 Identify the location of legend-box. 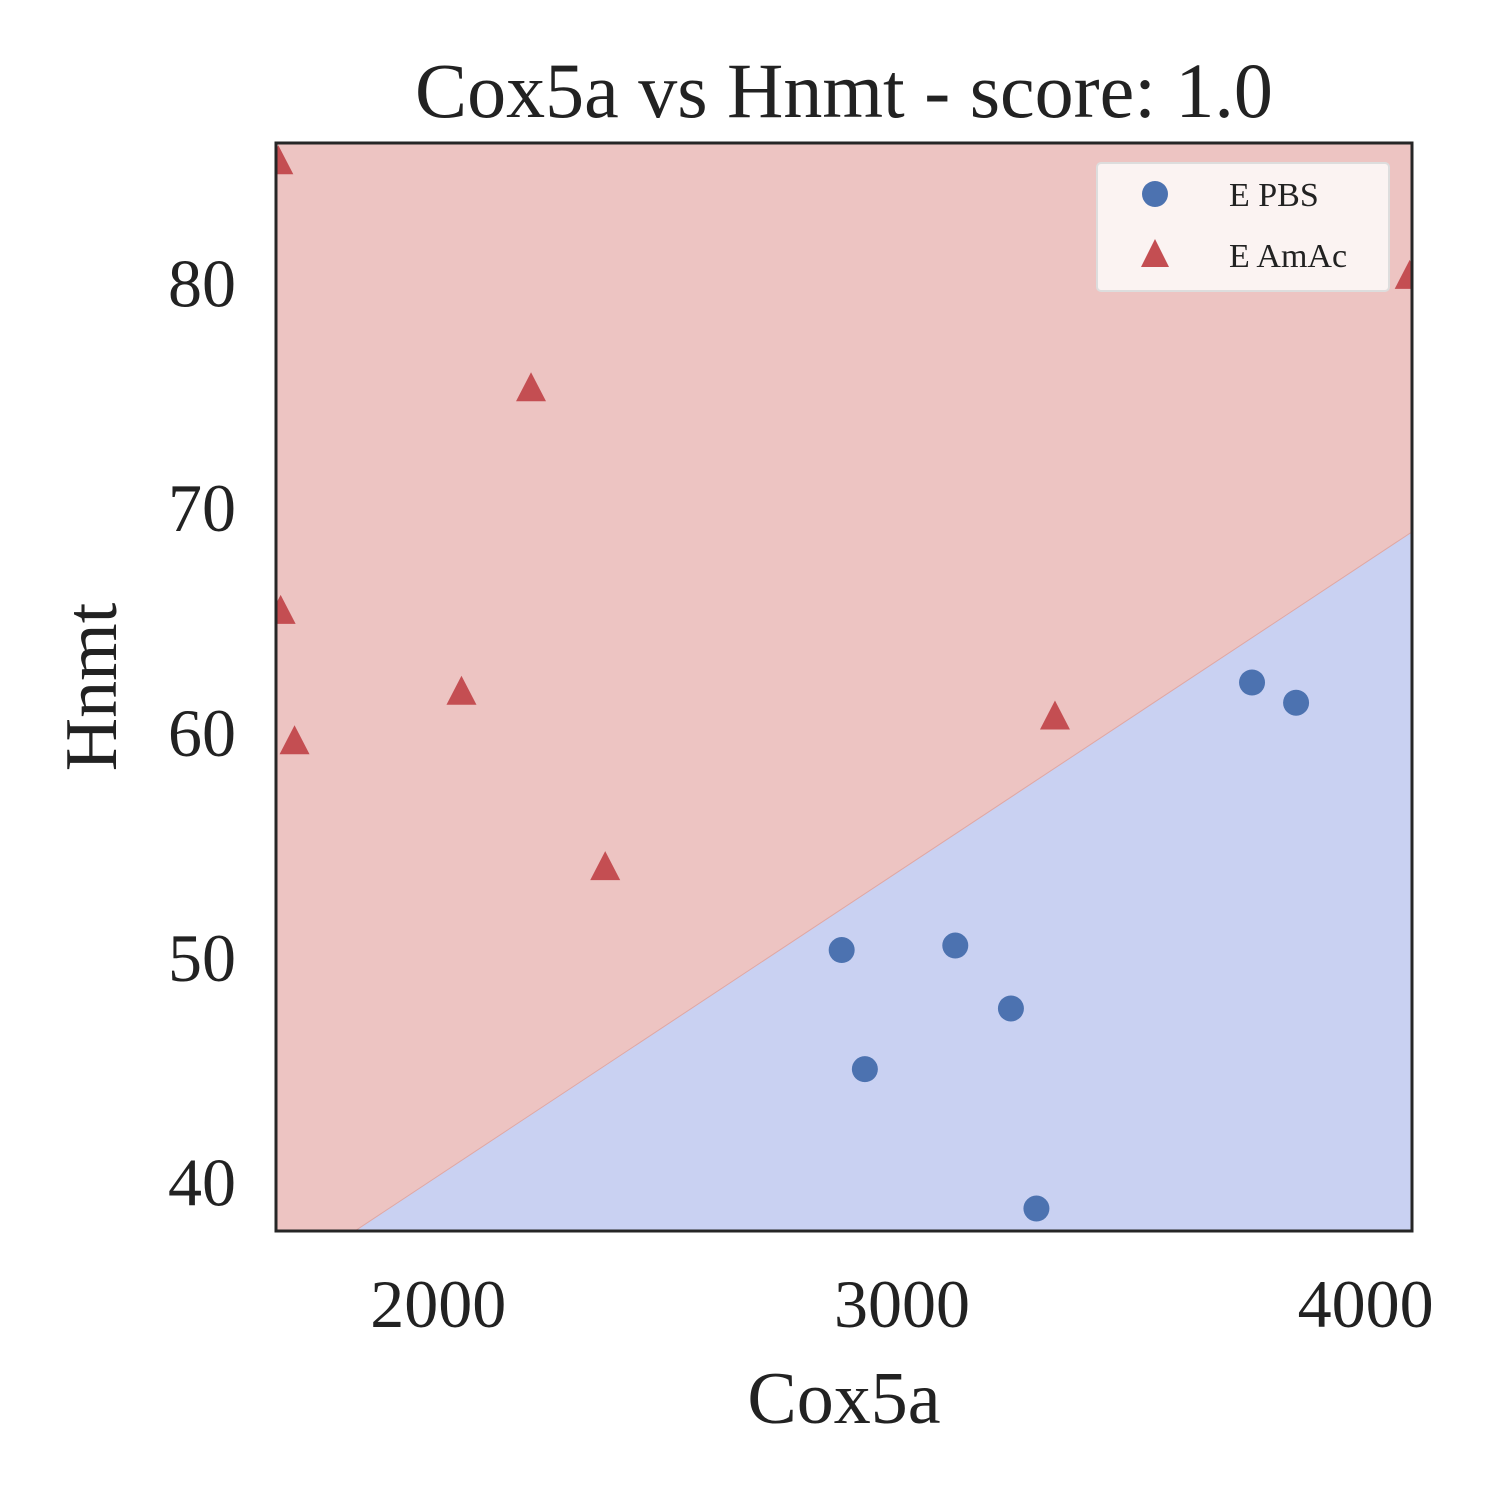
(1243, 227).